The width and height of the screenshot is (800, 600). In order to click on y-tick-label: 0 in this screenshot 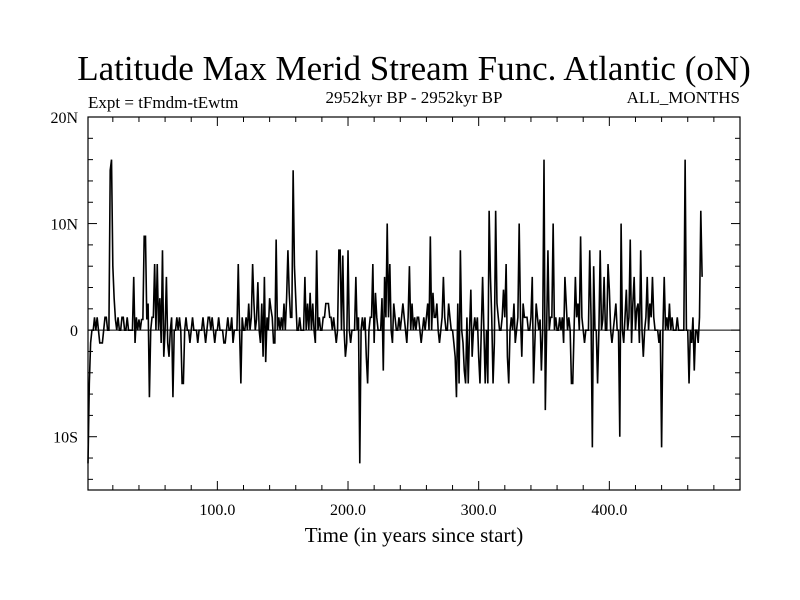, I will do `click(74, 331)`.